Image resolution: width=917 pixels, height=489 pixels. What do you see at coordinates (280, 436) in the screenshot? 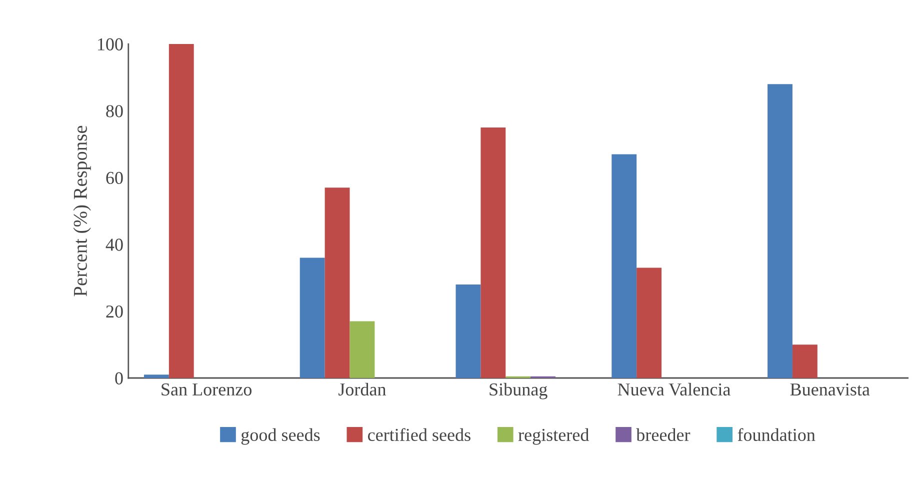
I see `legend-label: good seeds` at bounding box center [280, 436].